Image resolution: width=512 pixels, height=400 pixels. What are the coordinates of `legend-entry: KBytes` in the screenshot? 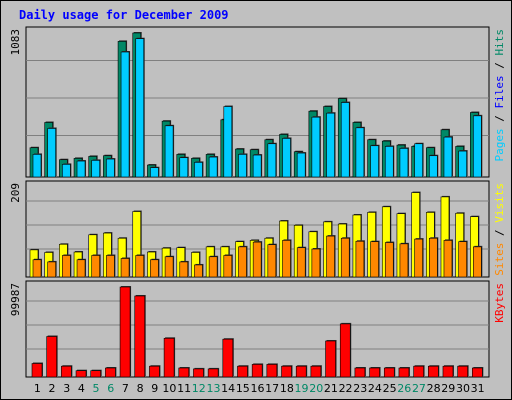 It's located at (499, 303).